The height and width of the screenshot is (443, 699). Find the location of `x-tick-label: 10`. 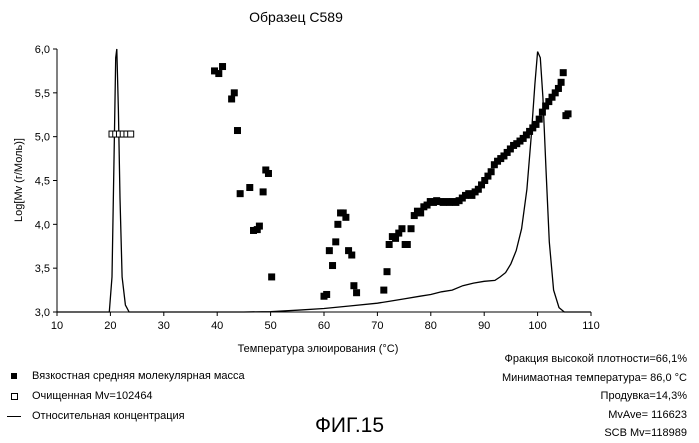

x-tick-label: 10 is located at coordinates (57, 326).